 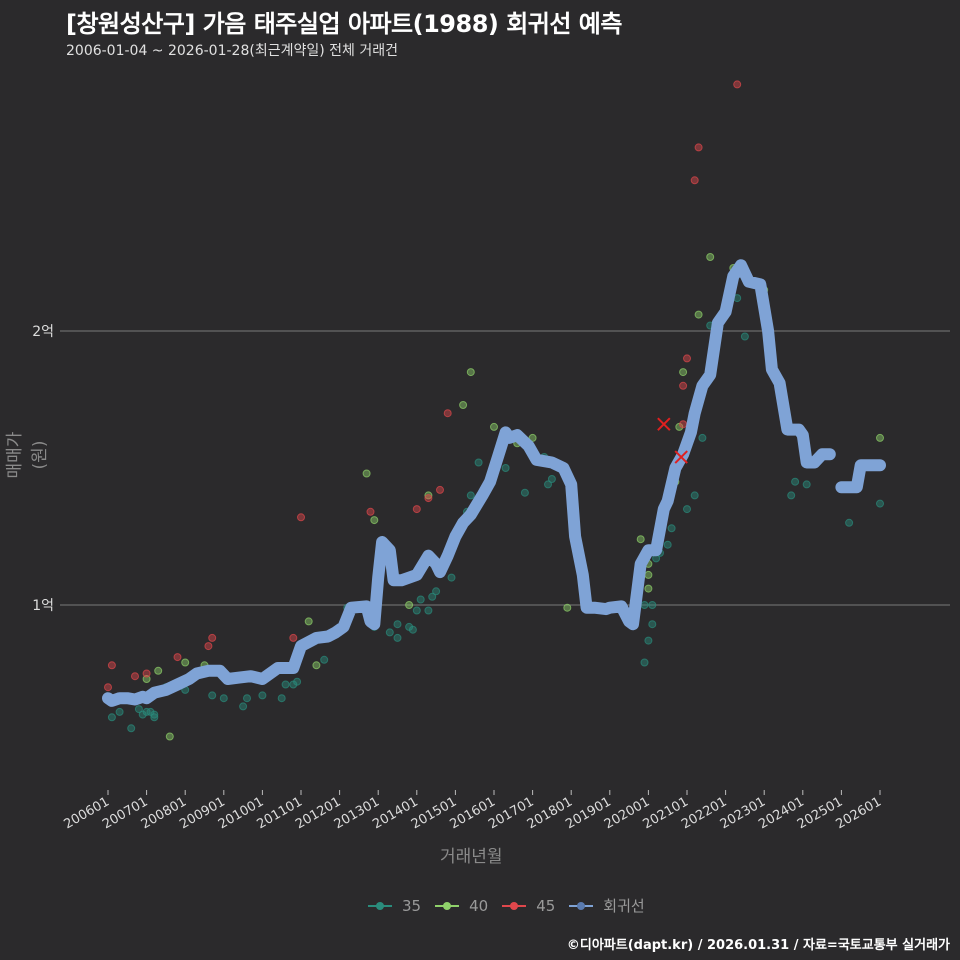 I want to click on highlight-markers, so click(x=672, y=440).